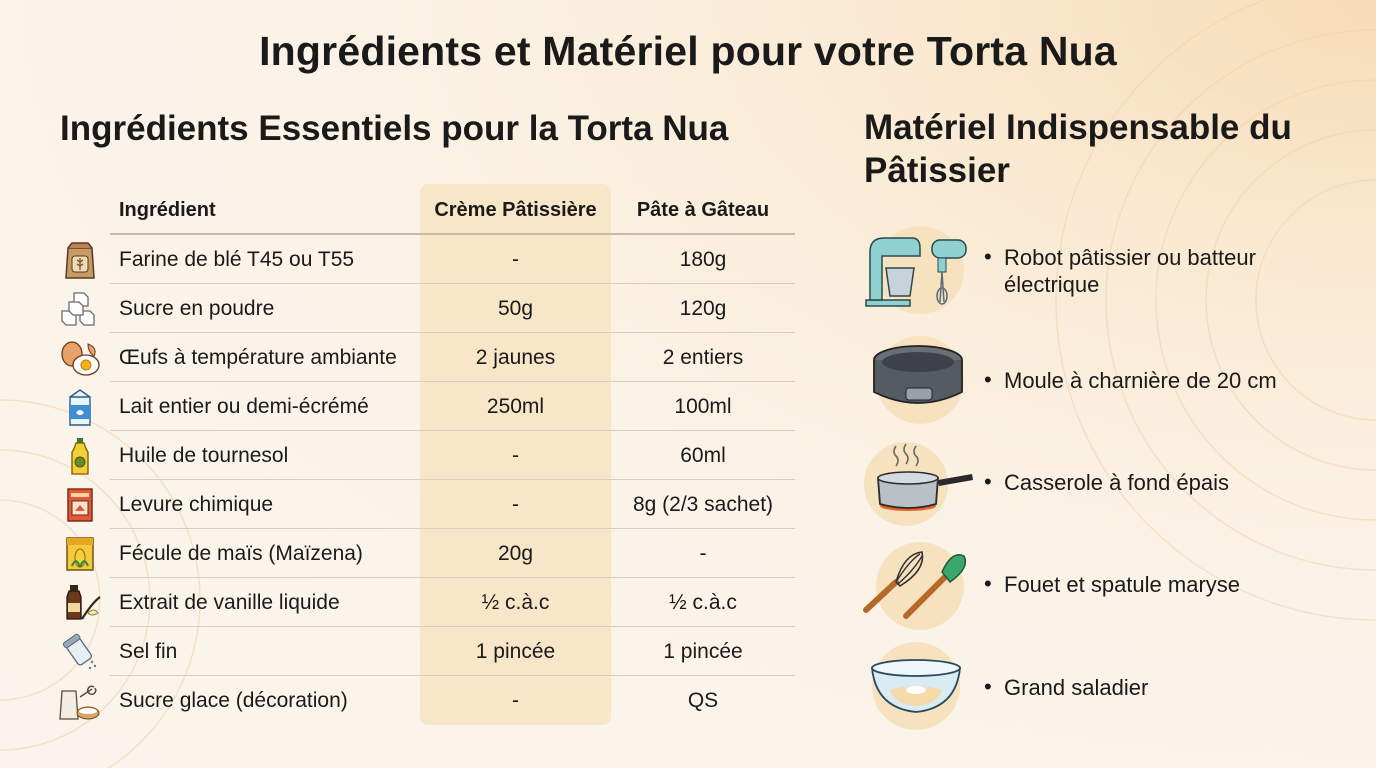  I want to click on pate-qty: 1 pincée, so click(703, 651).